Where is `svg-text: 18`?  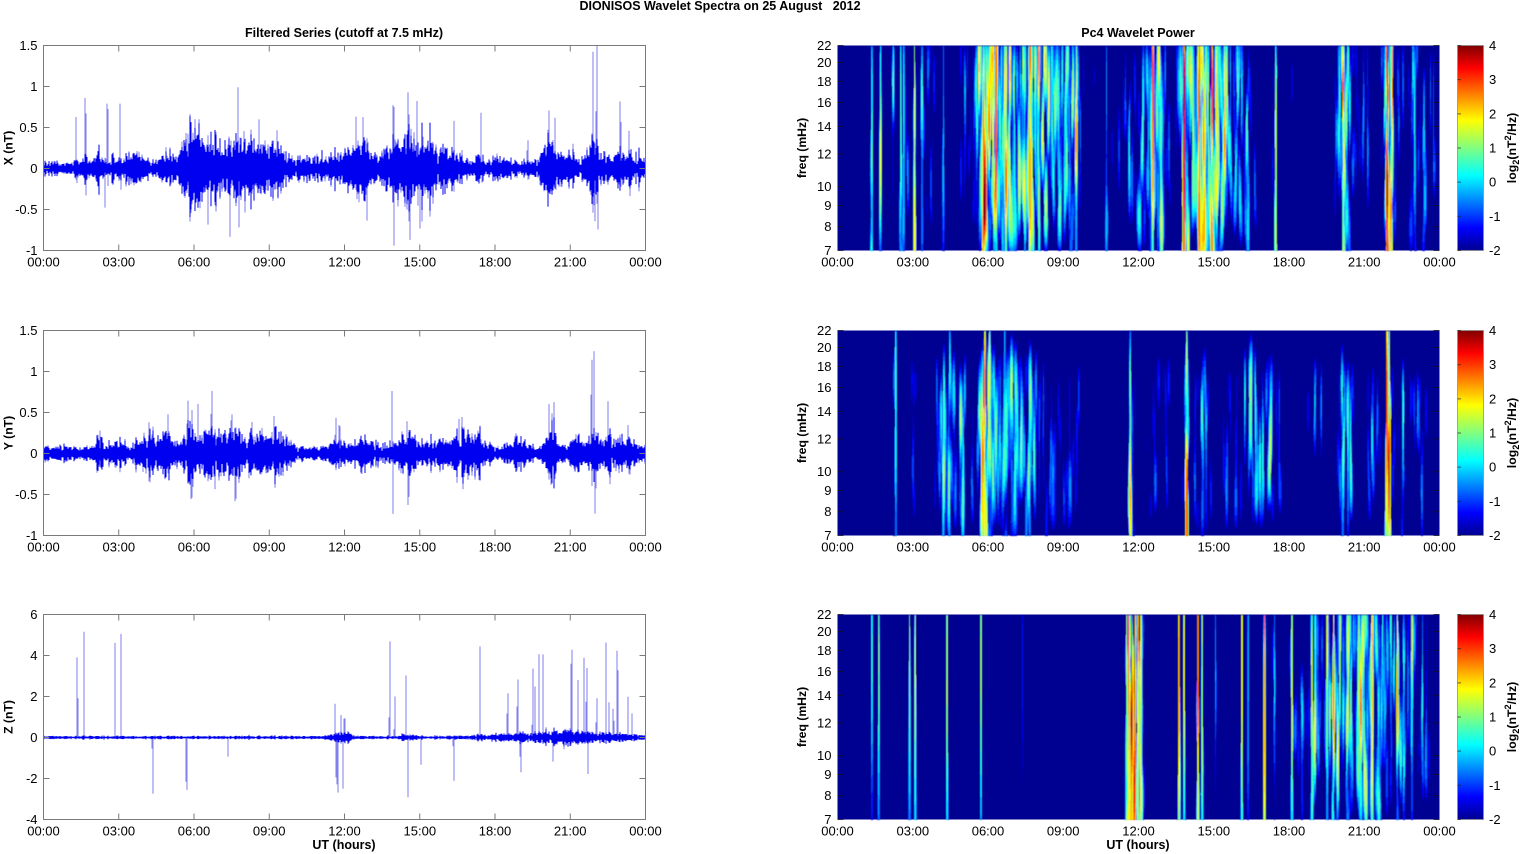
svg-text: 18 is located at coordinates (824, 366).